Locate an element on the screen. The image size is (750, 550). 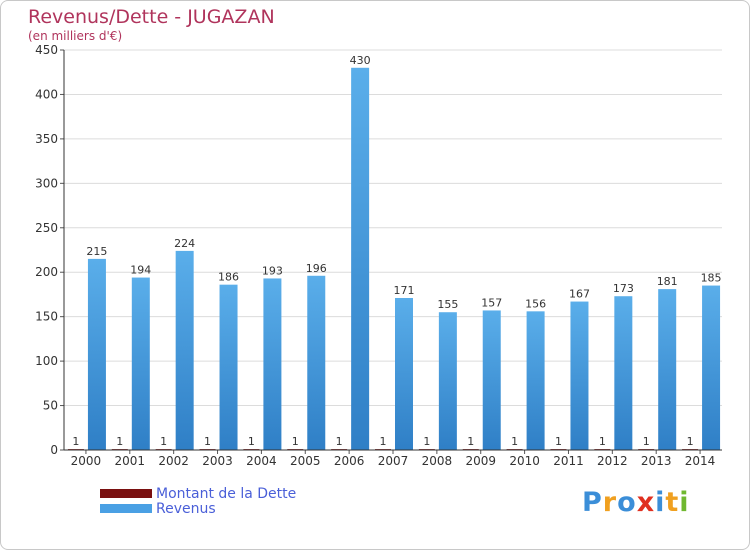
proxiti-logo: Proxiti is located at coordinates (636, 502).